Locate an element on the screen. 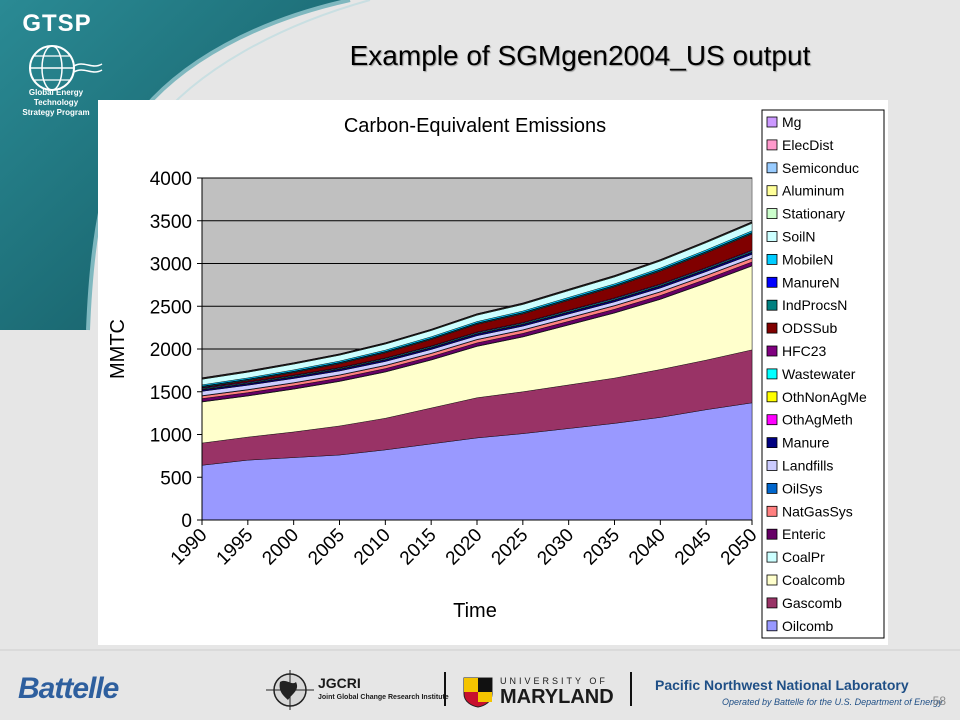 This screenshot has width=960, height=720. legend-swatch-wastewater is located at coordinates (772, 374).